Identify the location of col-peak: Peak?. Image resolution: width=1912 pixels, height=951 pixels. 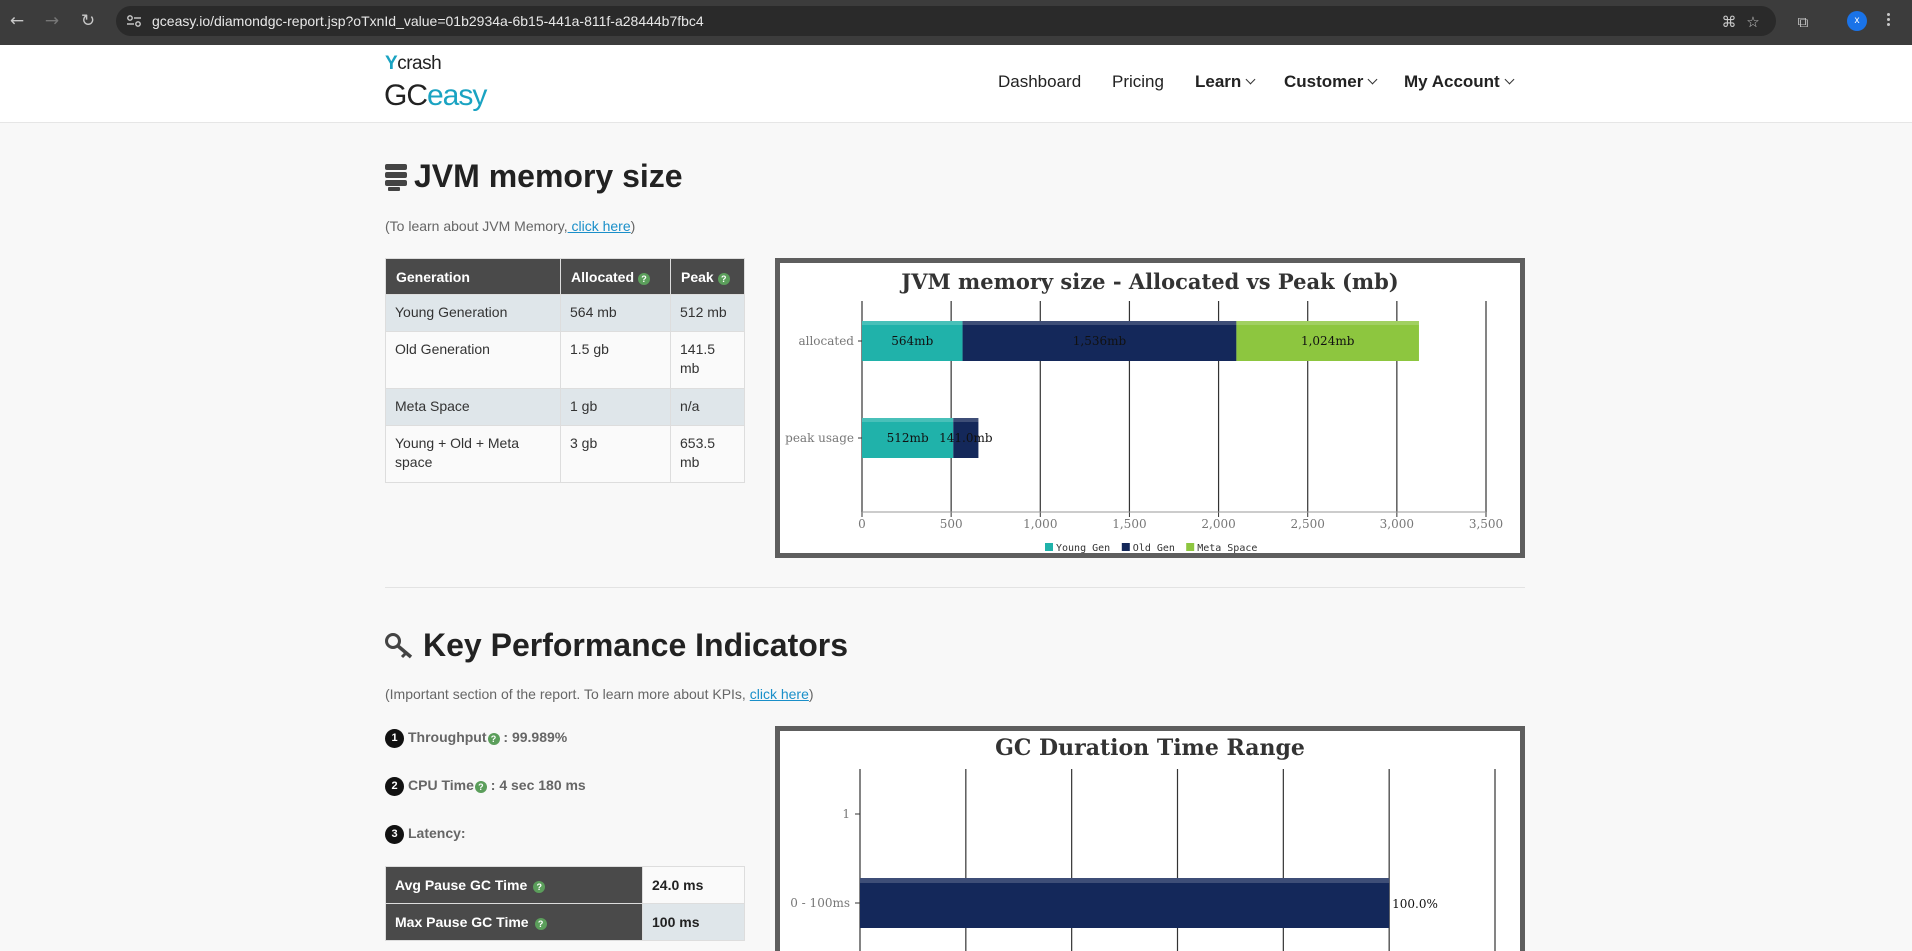
(707, 276).